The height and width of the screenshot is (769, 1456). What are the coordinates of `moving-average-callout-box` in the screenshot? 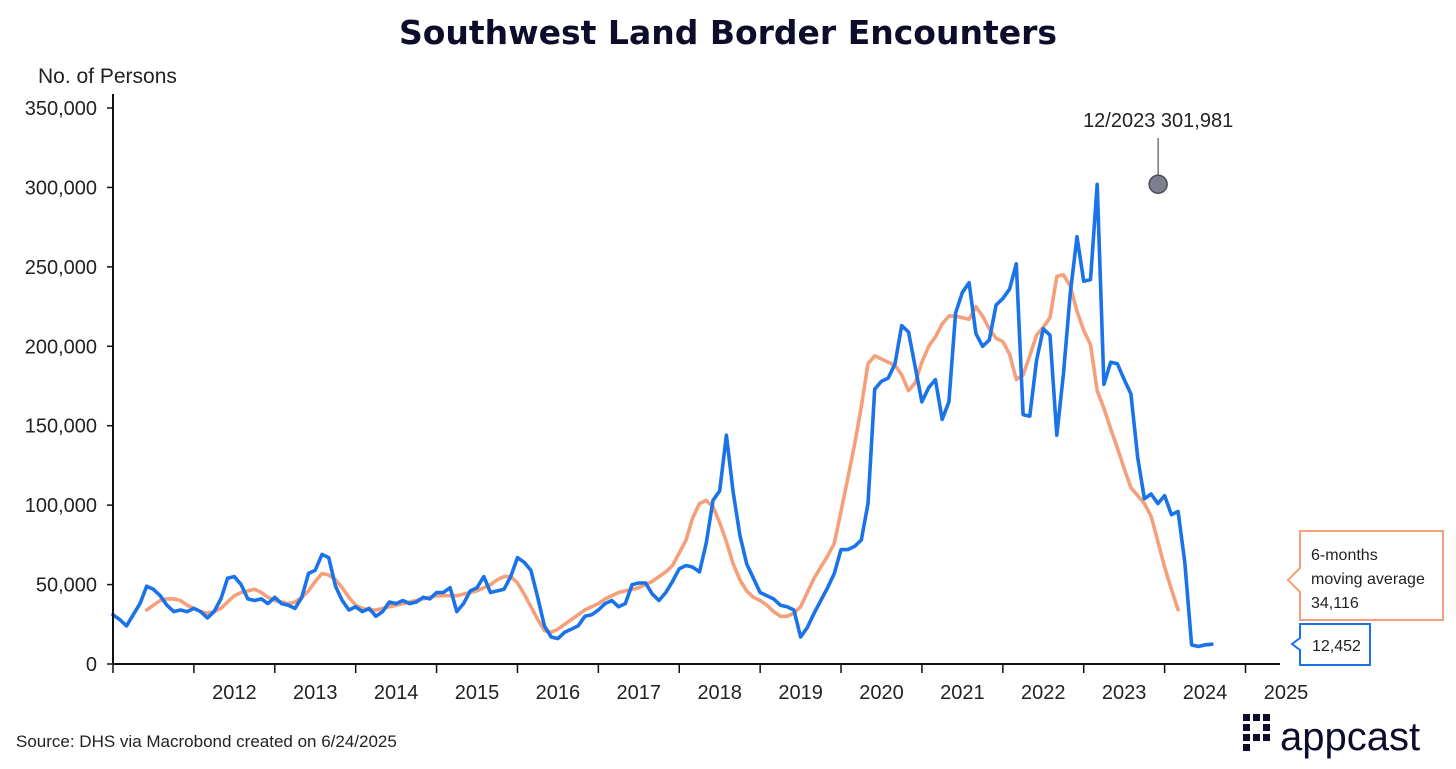 It's located at (1365, 575).